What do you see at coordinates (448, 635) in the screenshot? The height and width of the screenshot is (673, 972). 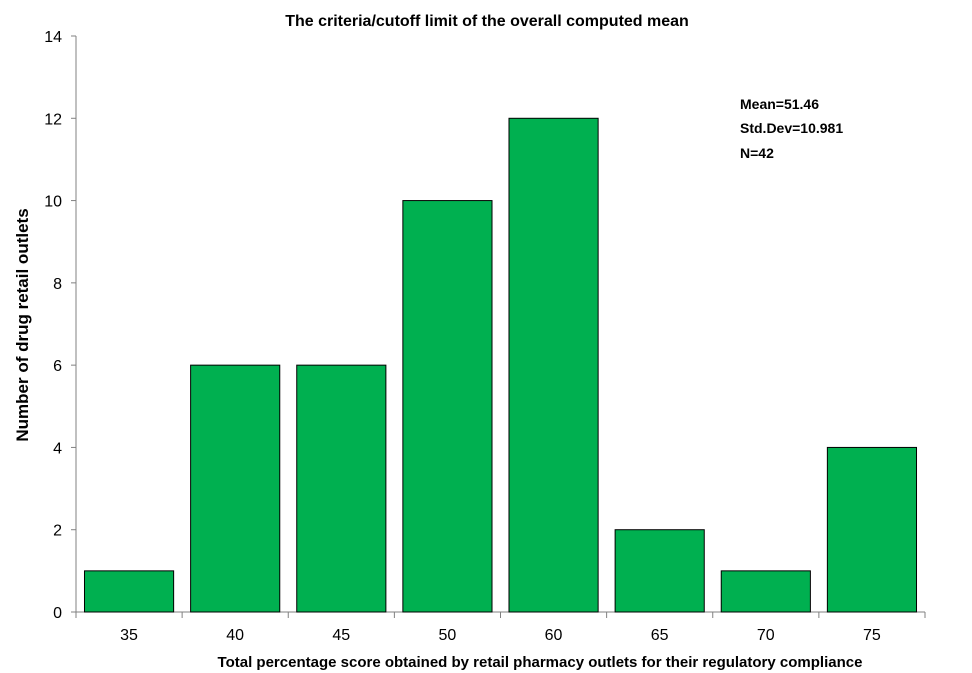 I see `x-tick-label: 50` at bounding box center [448, 635].